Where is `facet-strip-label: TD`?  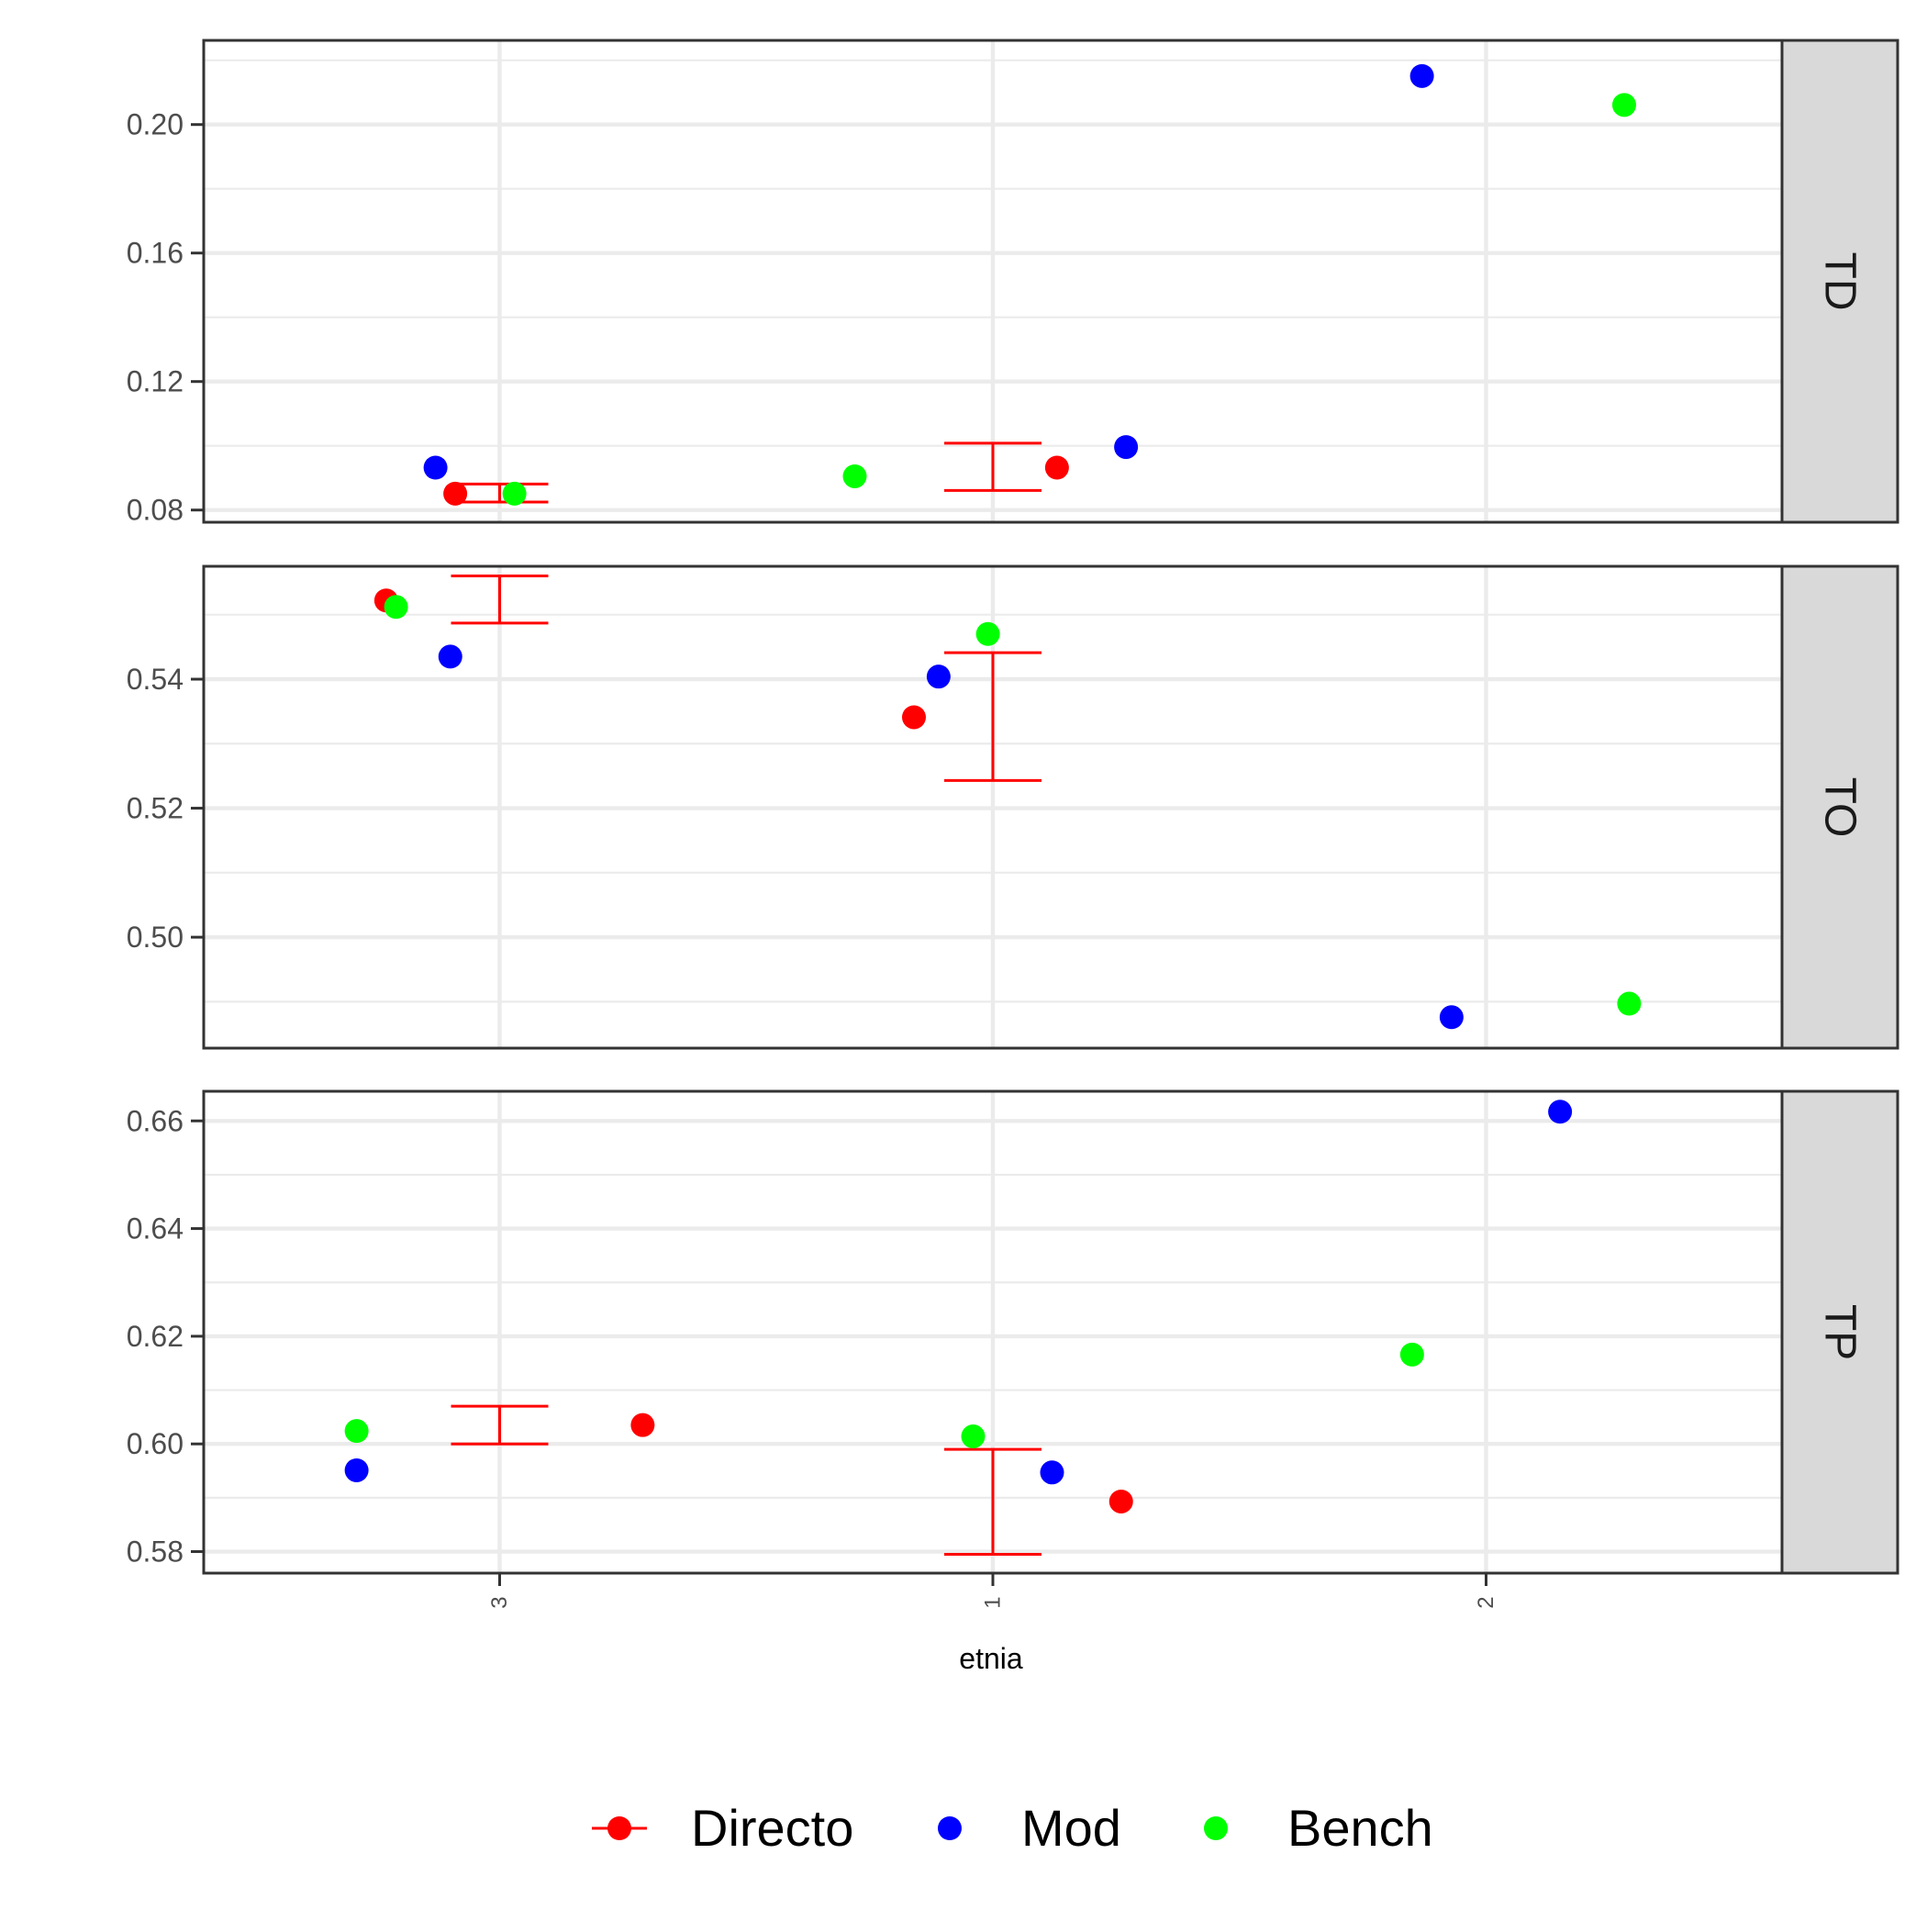 facet-strip-label: TD is located at coordinates (1840, 281).